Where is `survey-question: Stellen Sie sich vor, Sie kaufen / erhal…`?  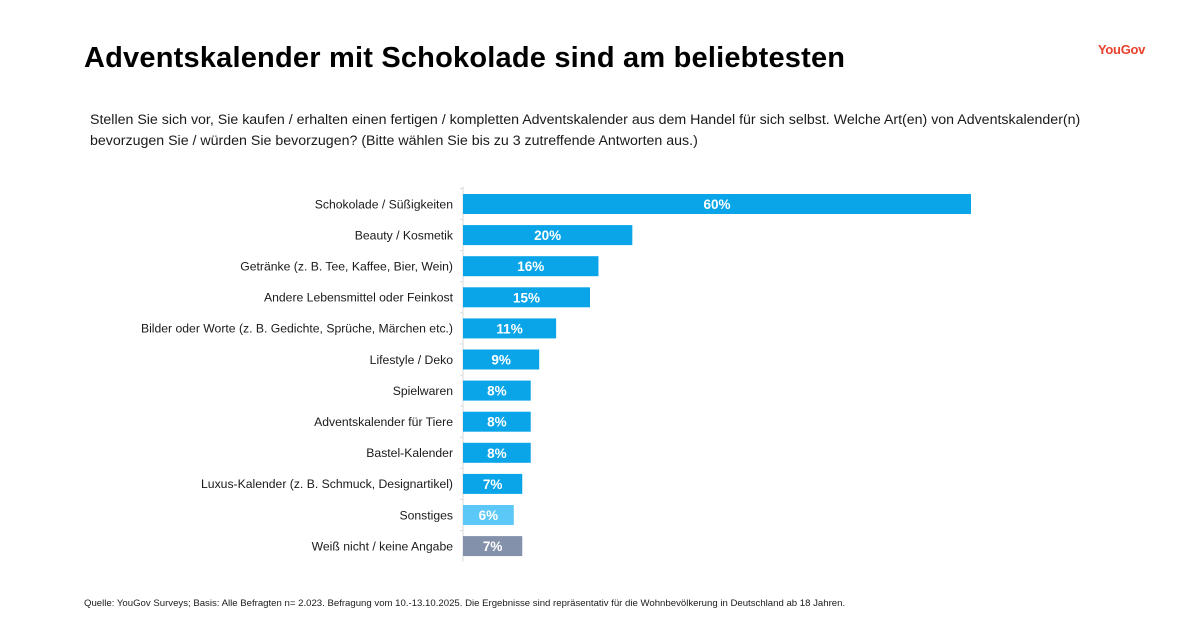
survey-question: Stellen Sie sich vor, Sie kaufen / erhal… is located at coordinates (585, 130).